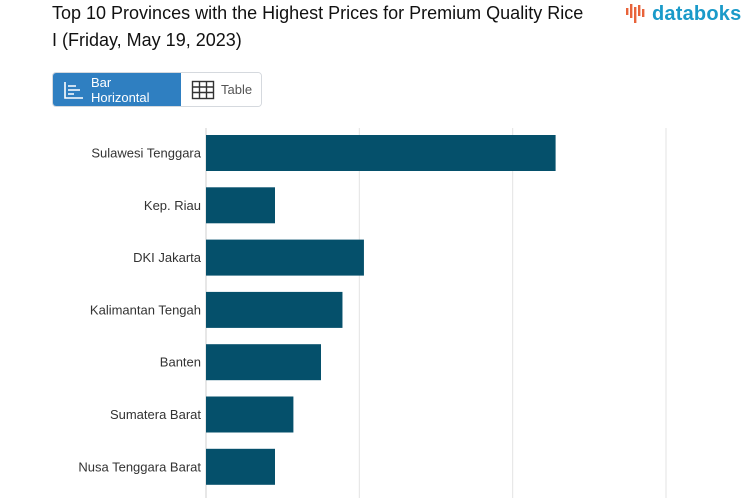 The width and height of the screenshot is (753, 498). Describe the element at coordinates (145, 309) in the screenshot. I see `category-label: Kalimantan Tengah` at that location.